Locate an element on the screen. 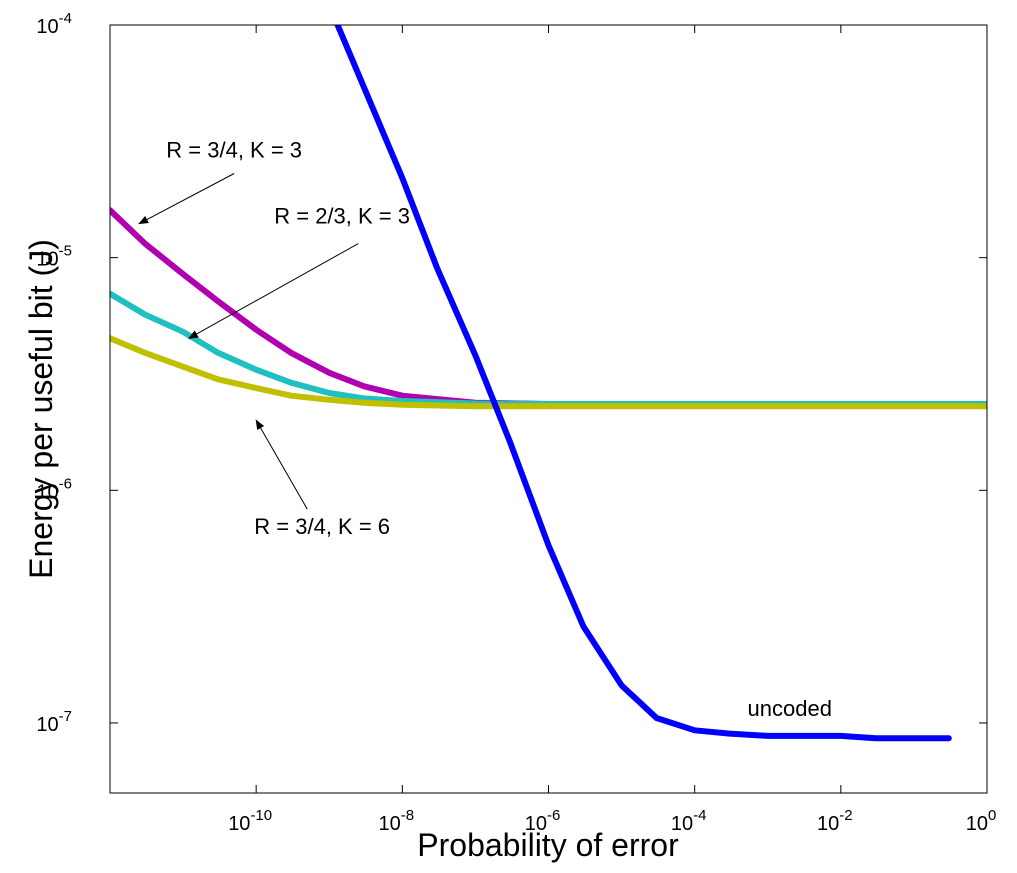 This screenshot has height=873, width=1017. annotation-uncoded: uncoded is located at coordinates (790, 708).